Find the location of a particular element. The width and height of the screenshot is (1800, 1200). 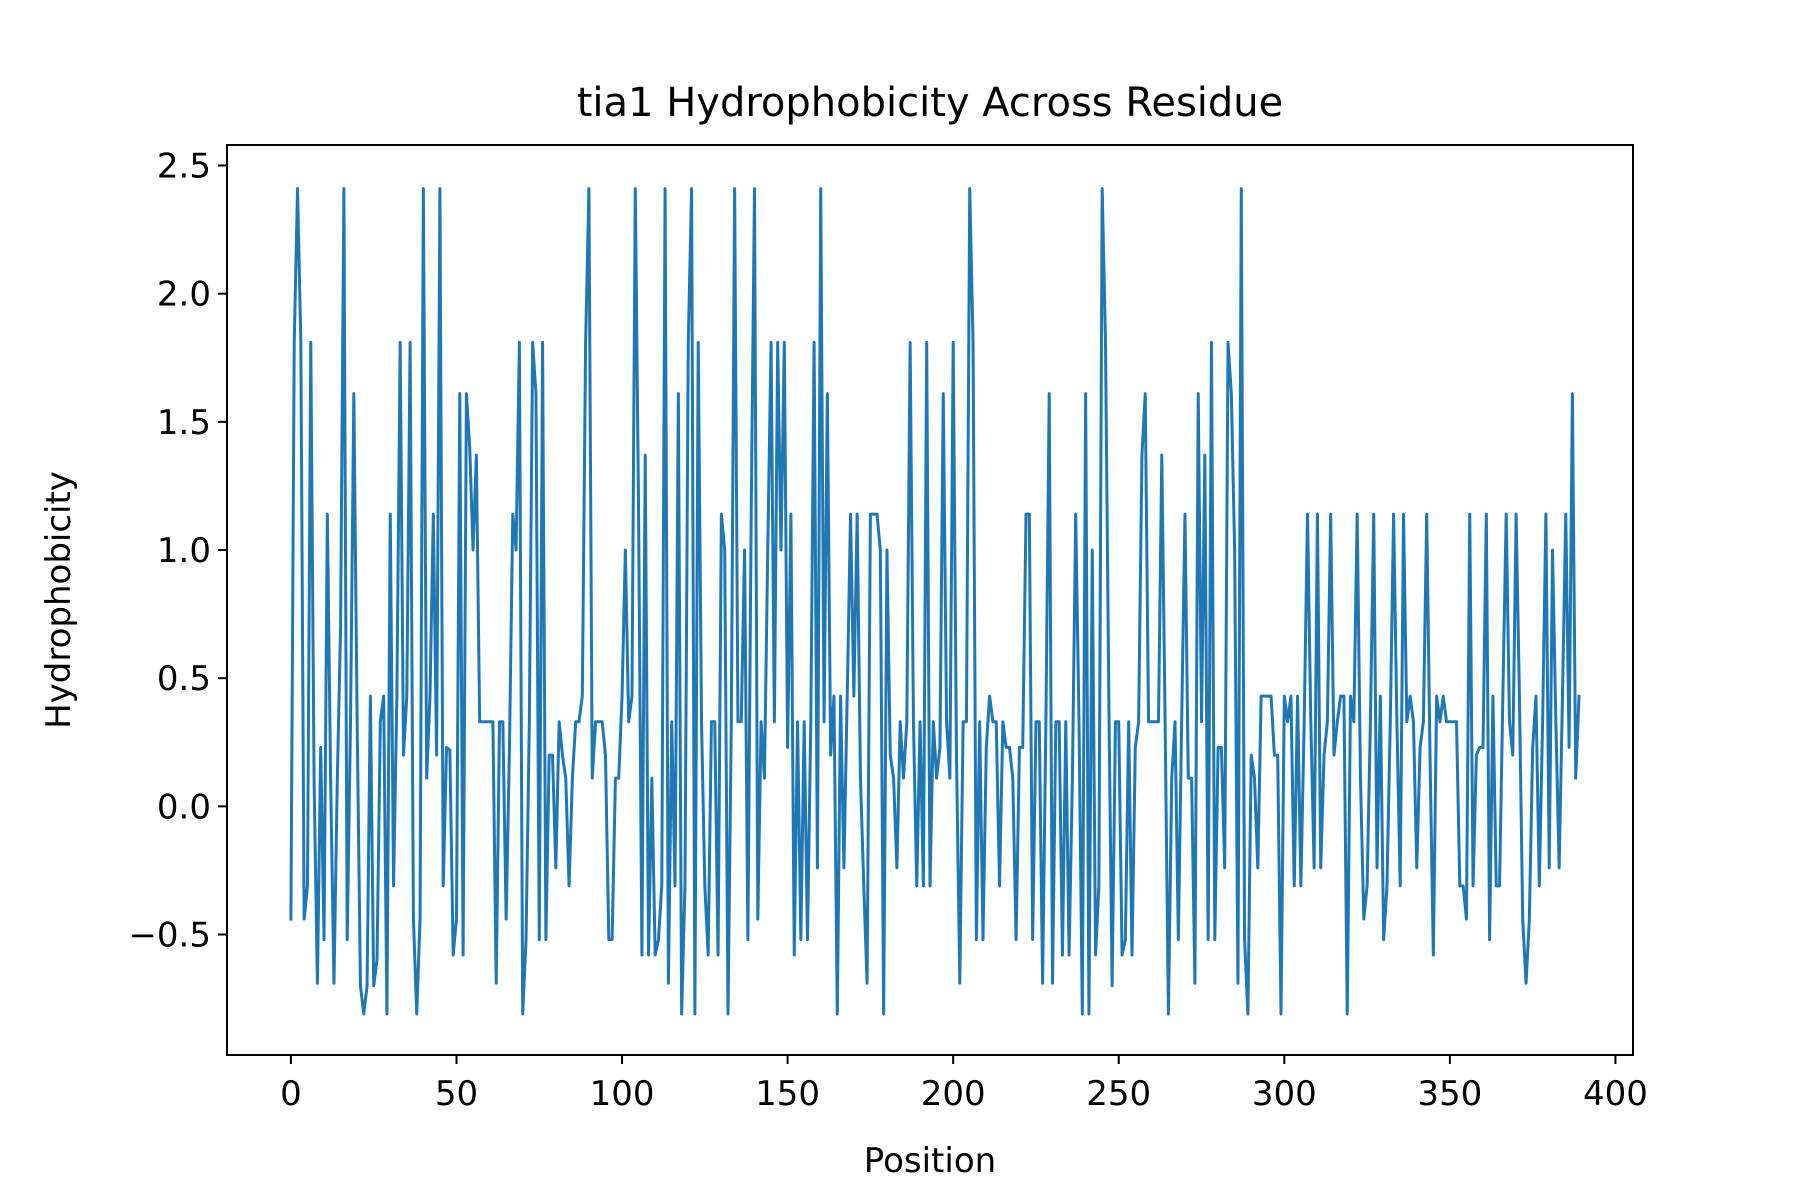

y-tick-label: 1.5 is located at coordinates (184, 423).